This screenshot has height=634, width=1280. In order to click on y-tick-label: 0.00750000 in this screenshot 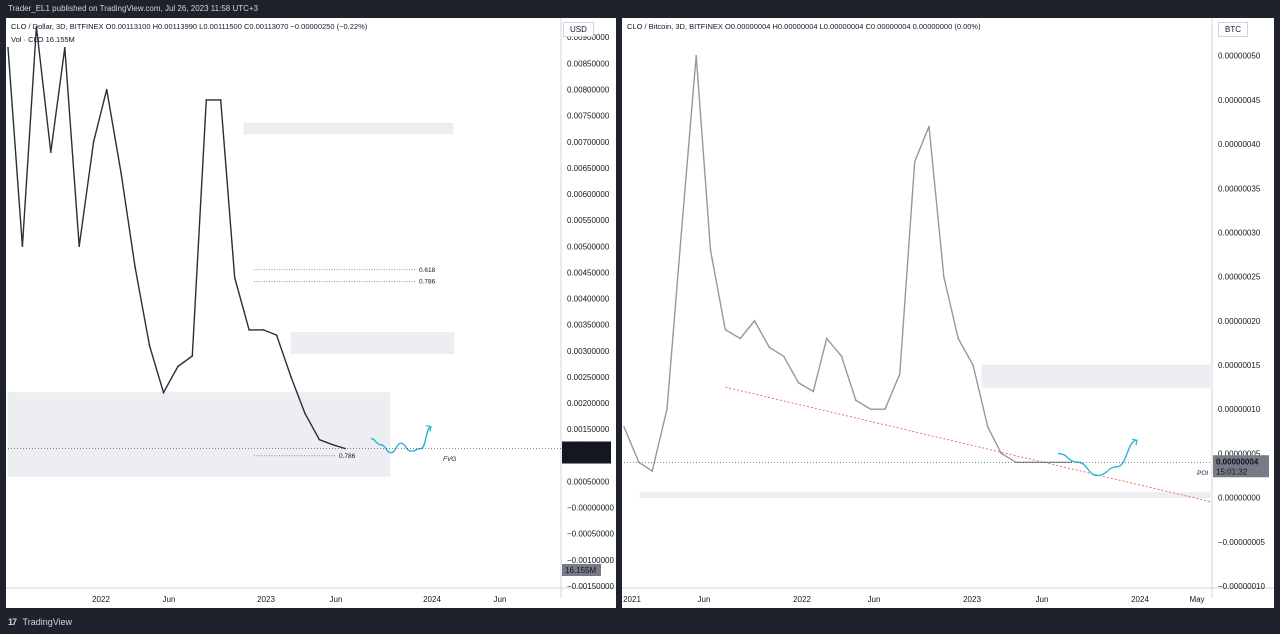, I will do `click(588, 116)`.